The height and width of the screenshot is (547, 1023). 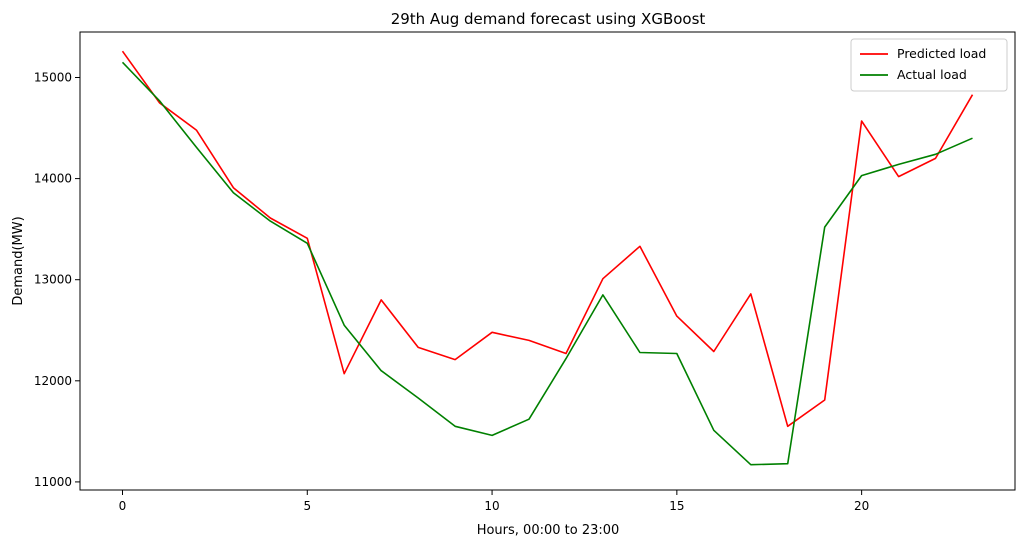 I want to click on x-axis-ticks: 0 5 10 15 20, so click(x=494, y=501).